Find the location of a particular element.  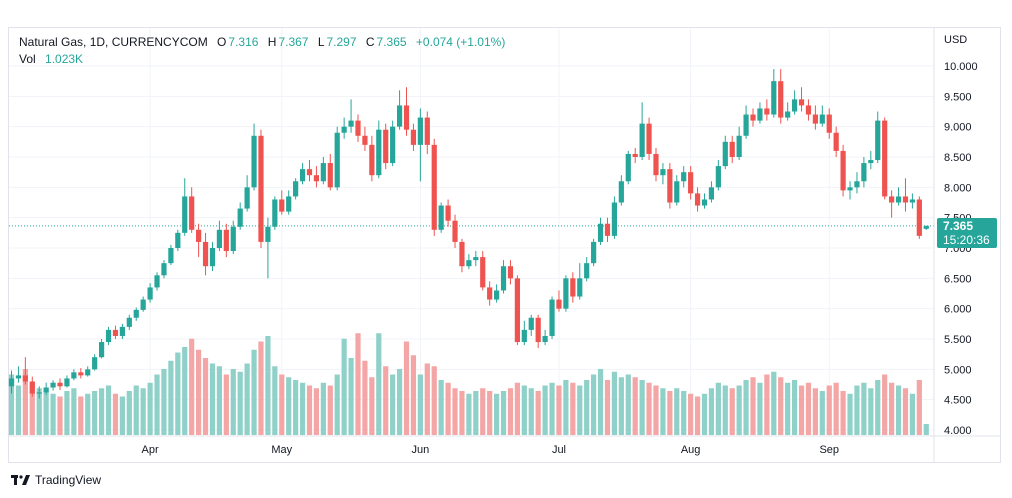

price-tick-label: 4.500 is located at coordinates (958, 401).